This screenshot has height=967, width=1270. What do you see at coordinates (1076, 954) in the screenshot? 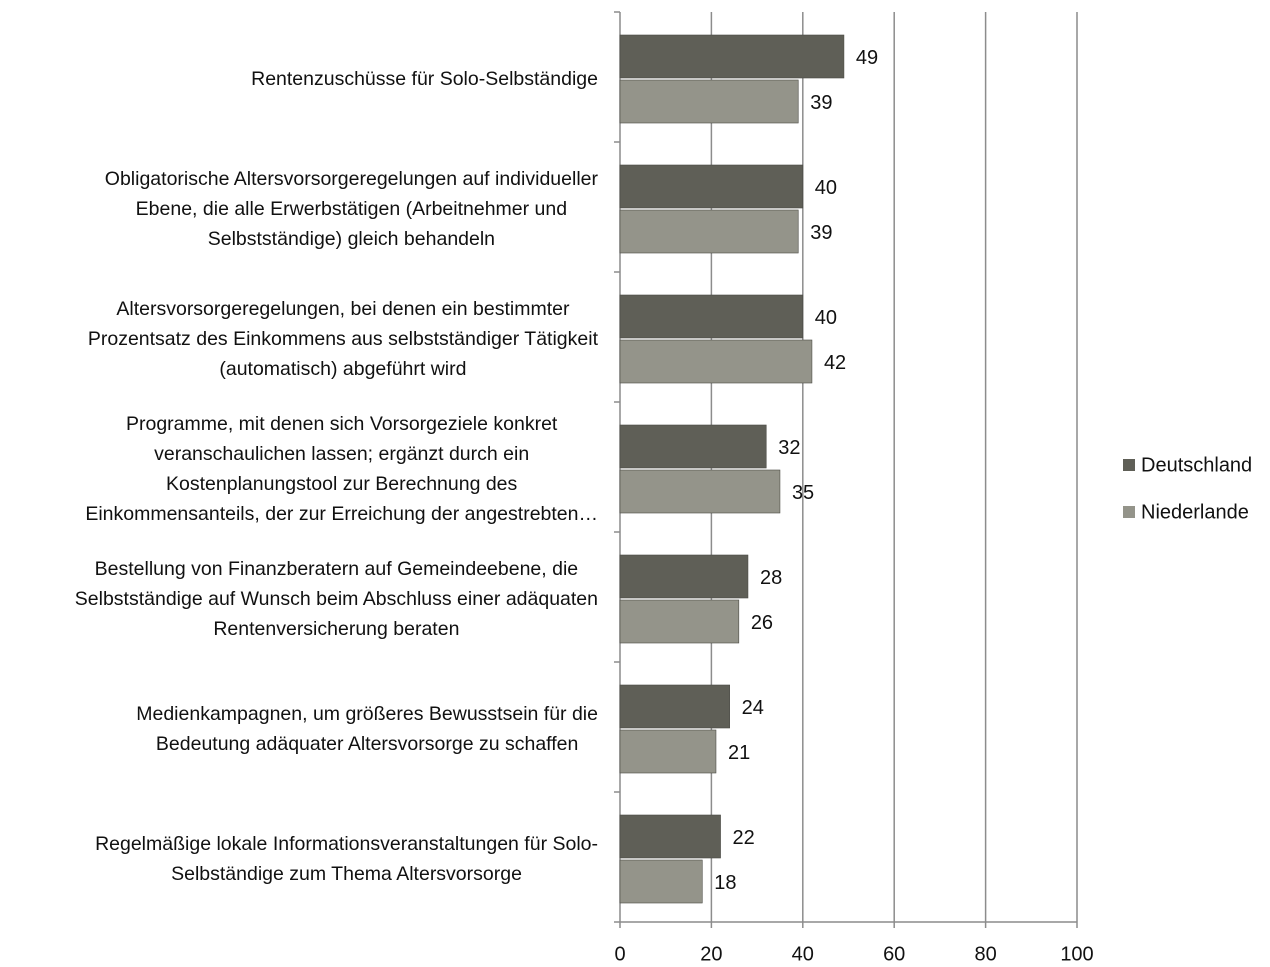
I see `x-tick-label: 100` at bounding box center [1076, 954].